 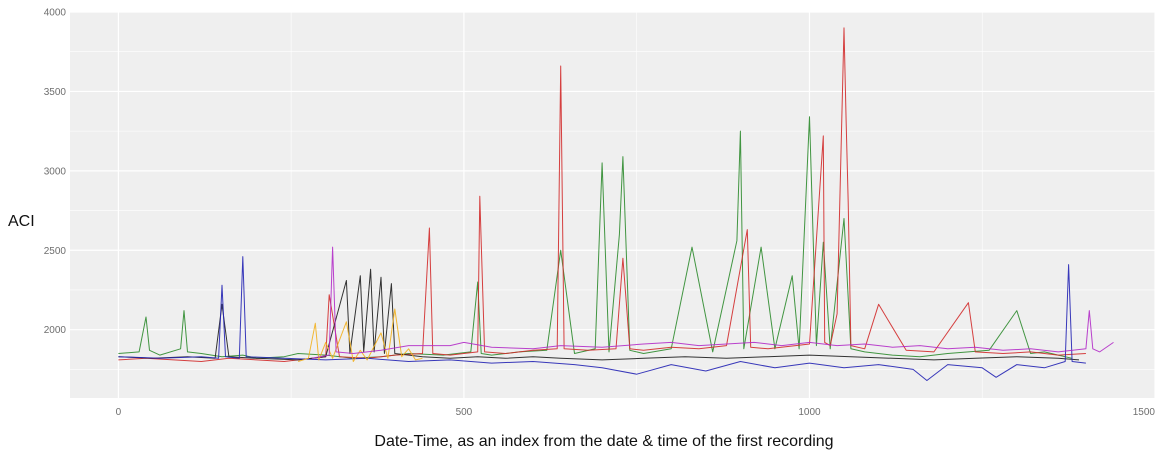 What do you see at coordinates (21, 221) in the screenshot?
I see `y-axis-title: ACI` at bounding box center [21, 221].